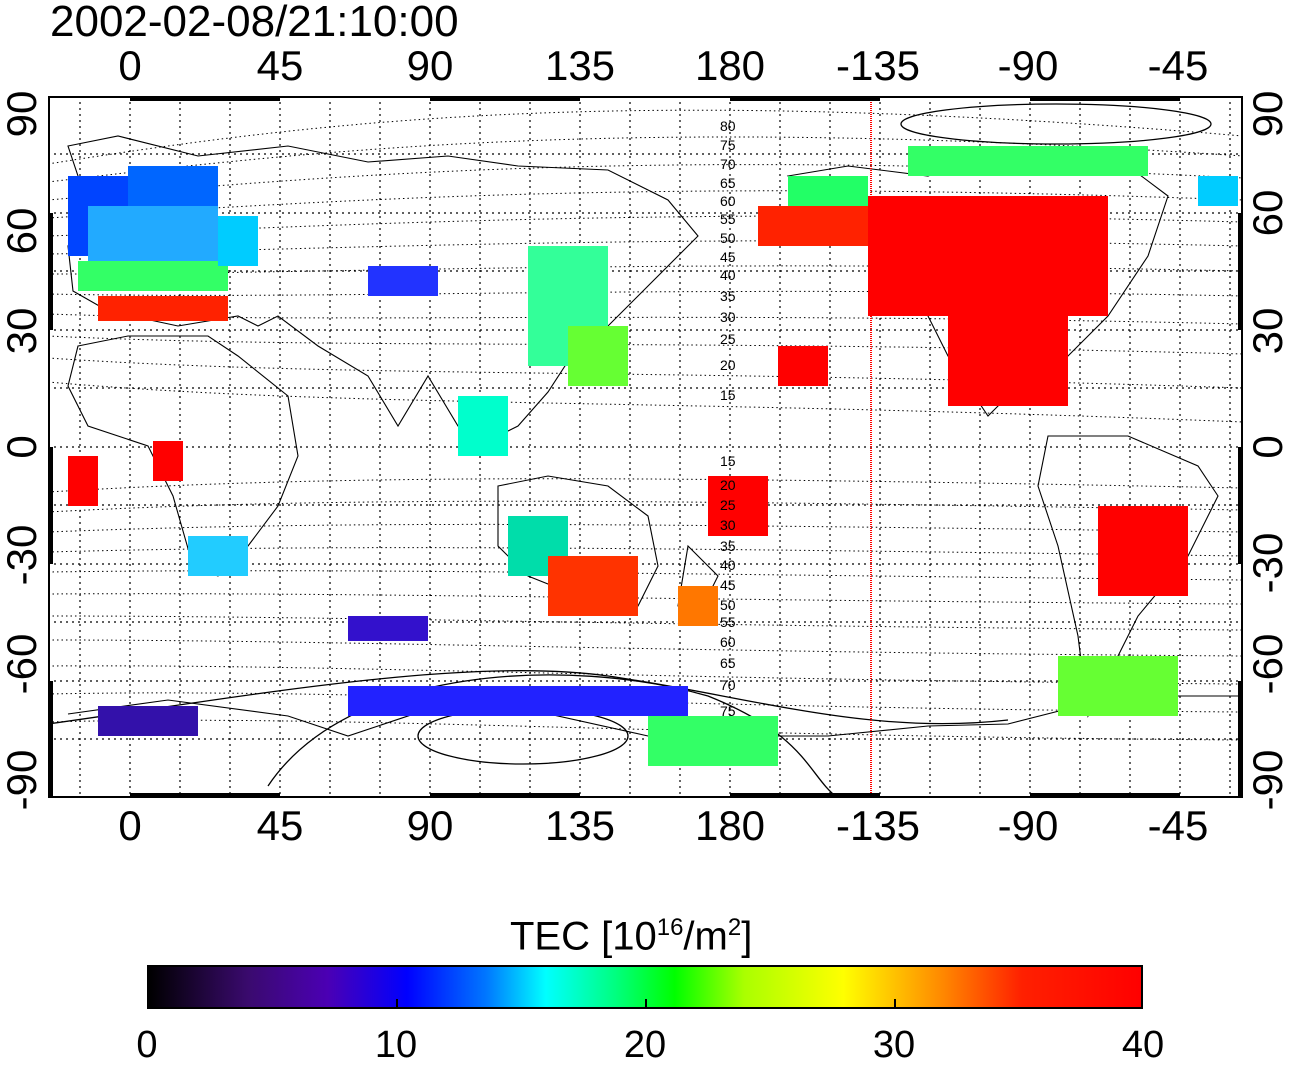 Image resolution: width=1292 pixels, height=1066 pixels. Describe the element at coordinates (130, 825) in the screenshot. I see `bottom-lon-tick: 0` at that location.